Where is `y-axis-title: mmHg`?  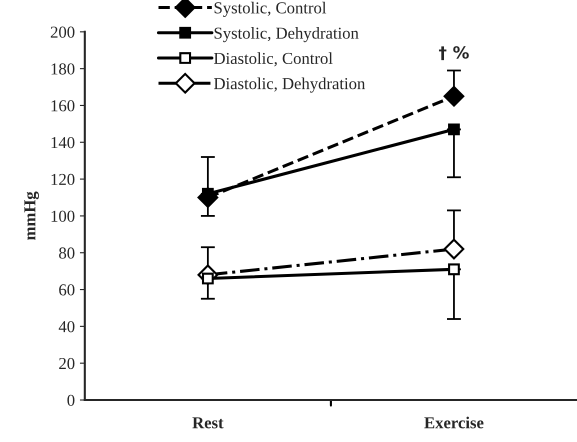 y-axis-title: mmHg is located at coordinates (31, 216).